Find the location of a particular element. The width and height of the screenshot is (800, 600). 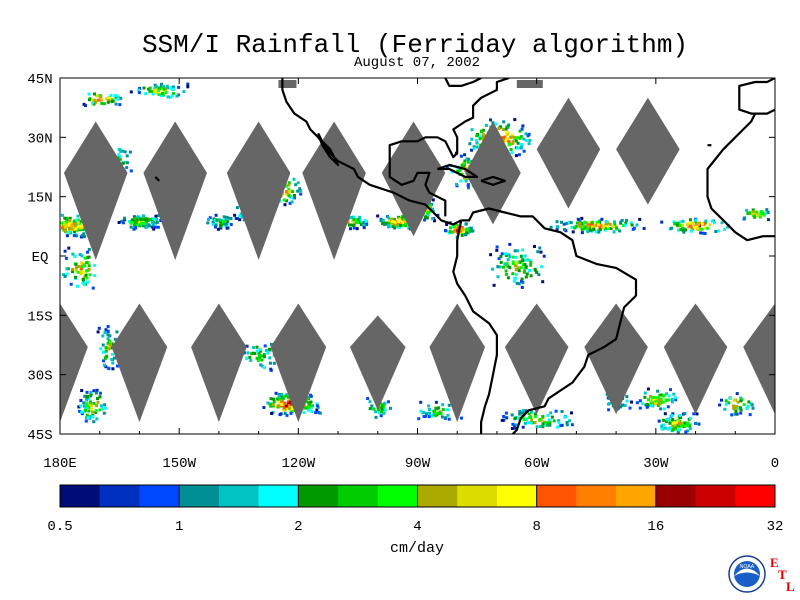

chart-date: August 07, 2002 is located at coordinates (417, 63).